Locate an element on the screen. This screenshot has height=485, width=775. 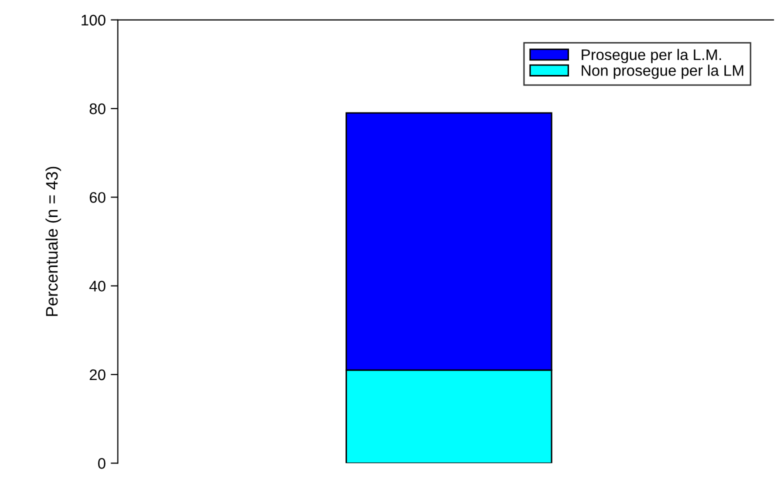
legend-label: Prosegue per la L.M. is located at coordinates (651, 56).